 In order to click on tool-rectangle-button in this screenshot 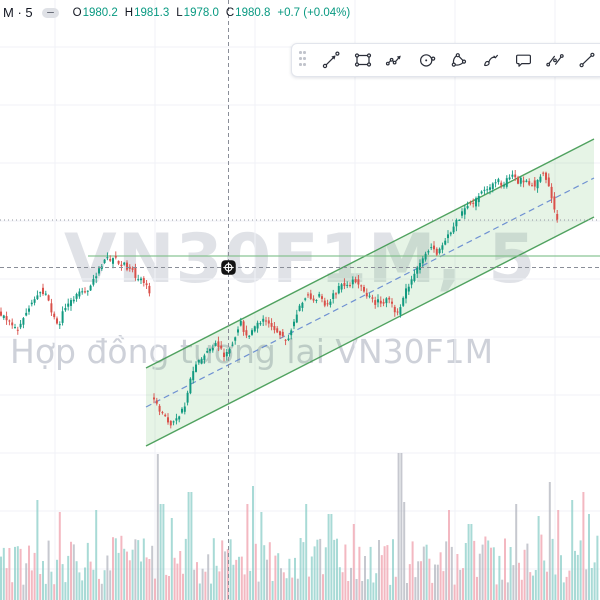, I will do `click(363, 60)`.